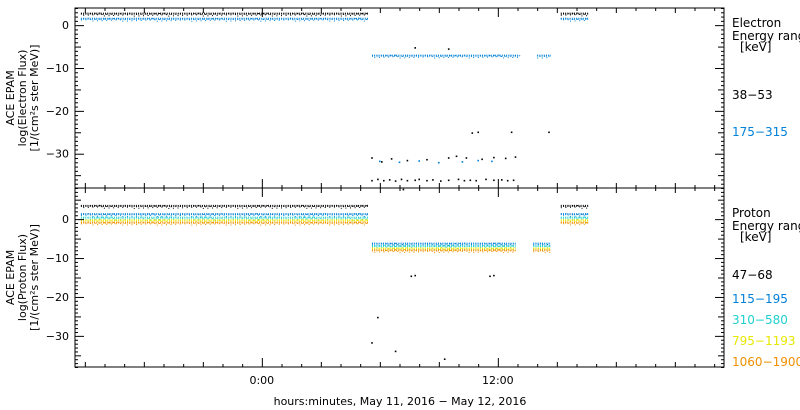  What do you see at coordinates (57, 111) in the screenshot?
I see `electron-y-tick-label: −20` at bounding box center [57, 111].